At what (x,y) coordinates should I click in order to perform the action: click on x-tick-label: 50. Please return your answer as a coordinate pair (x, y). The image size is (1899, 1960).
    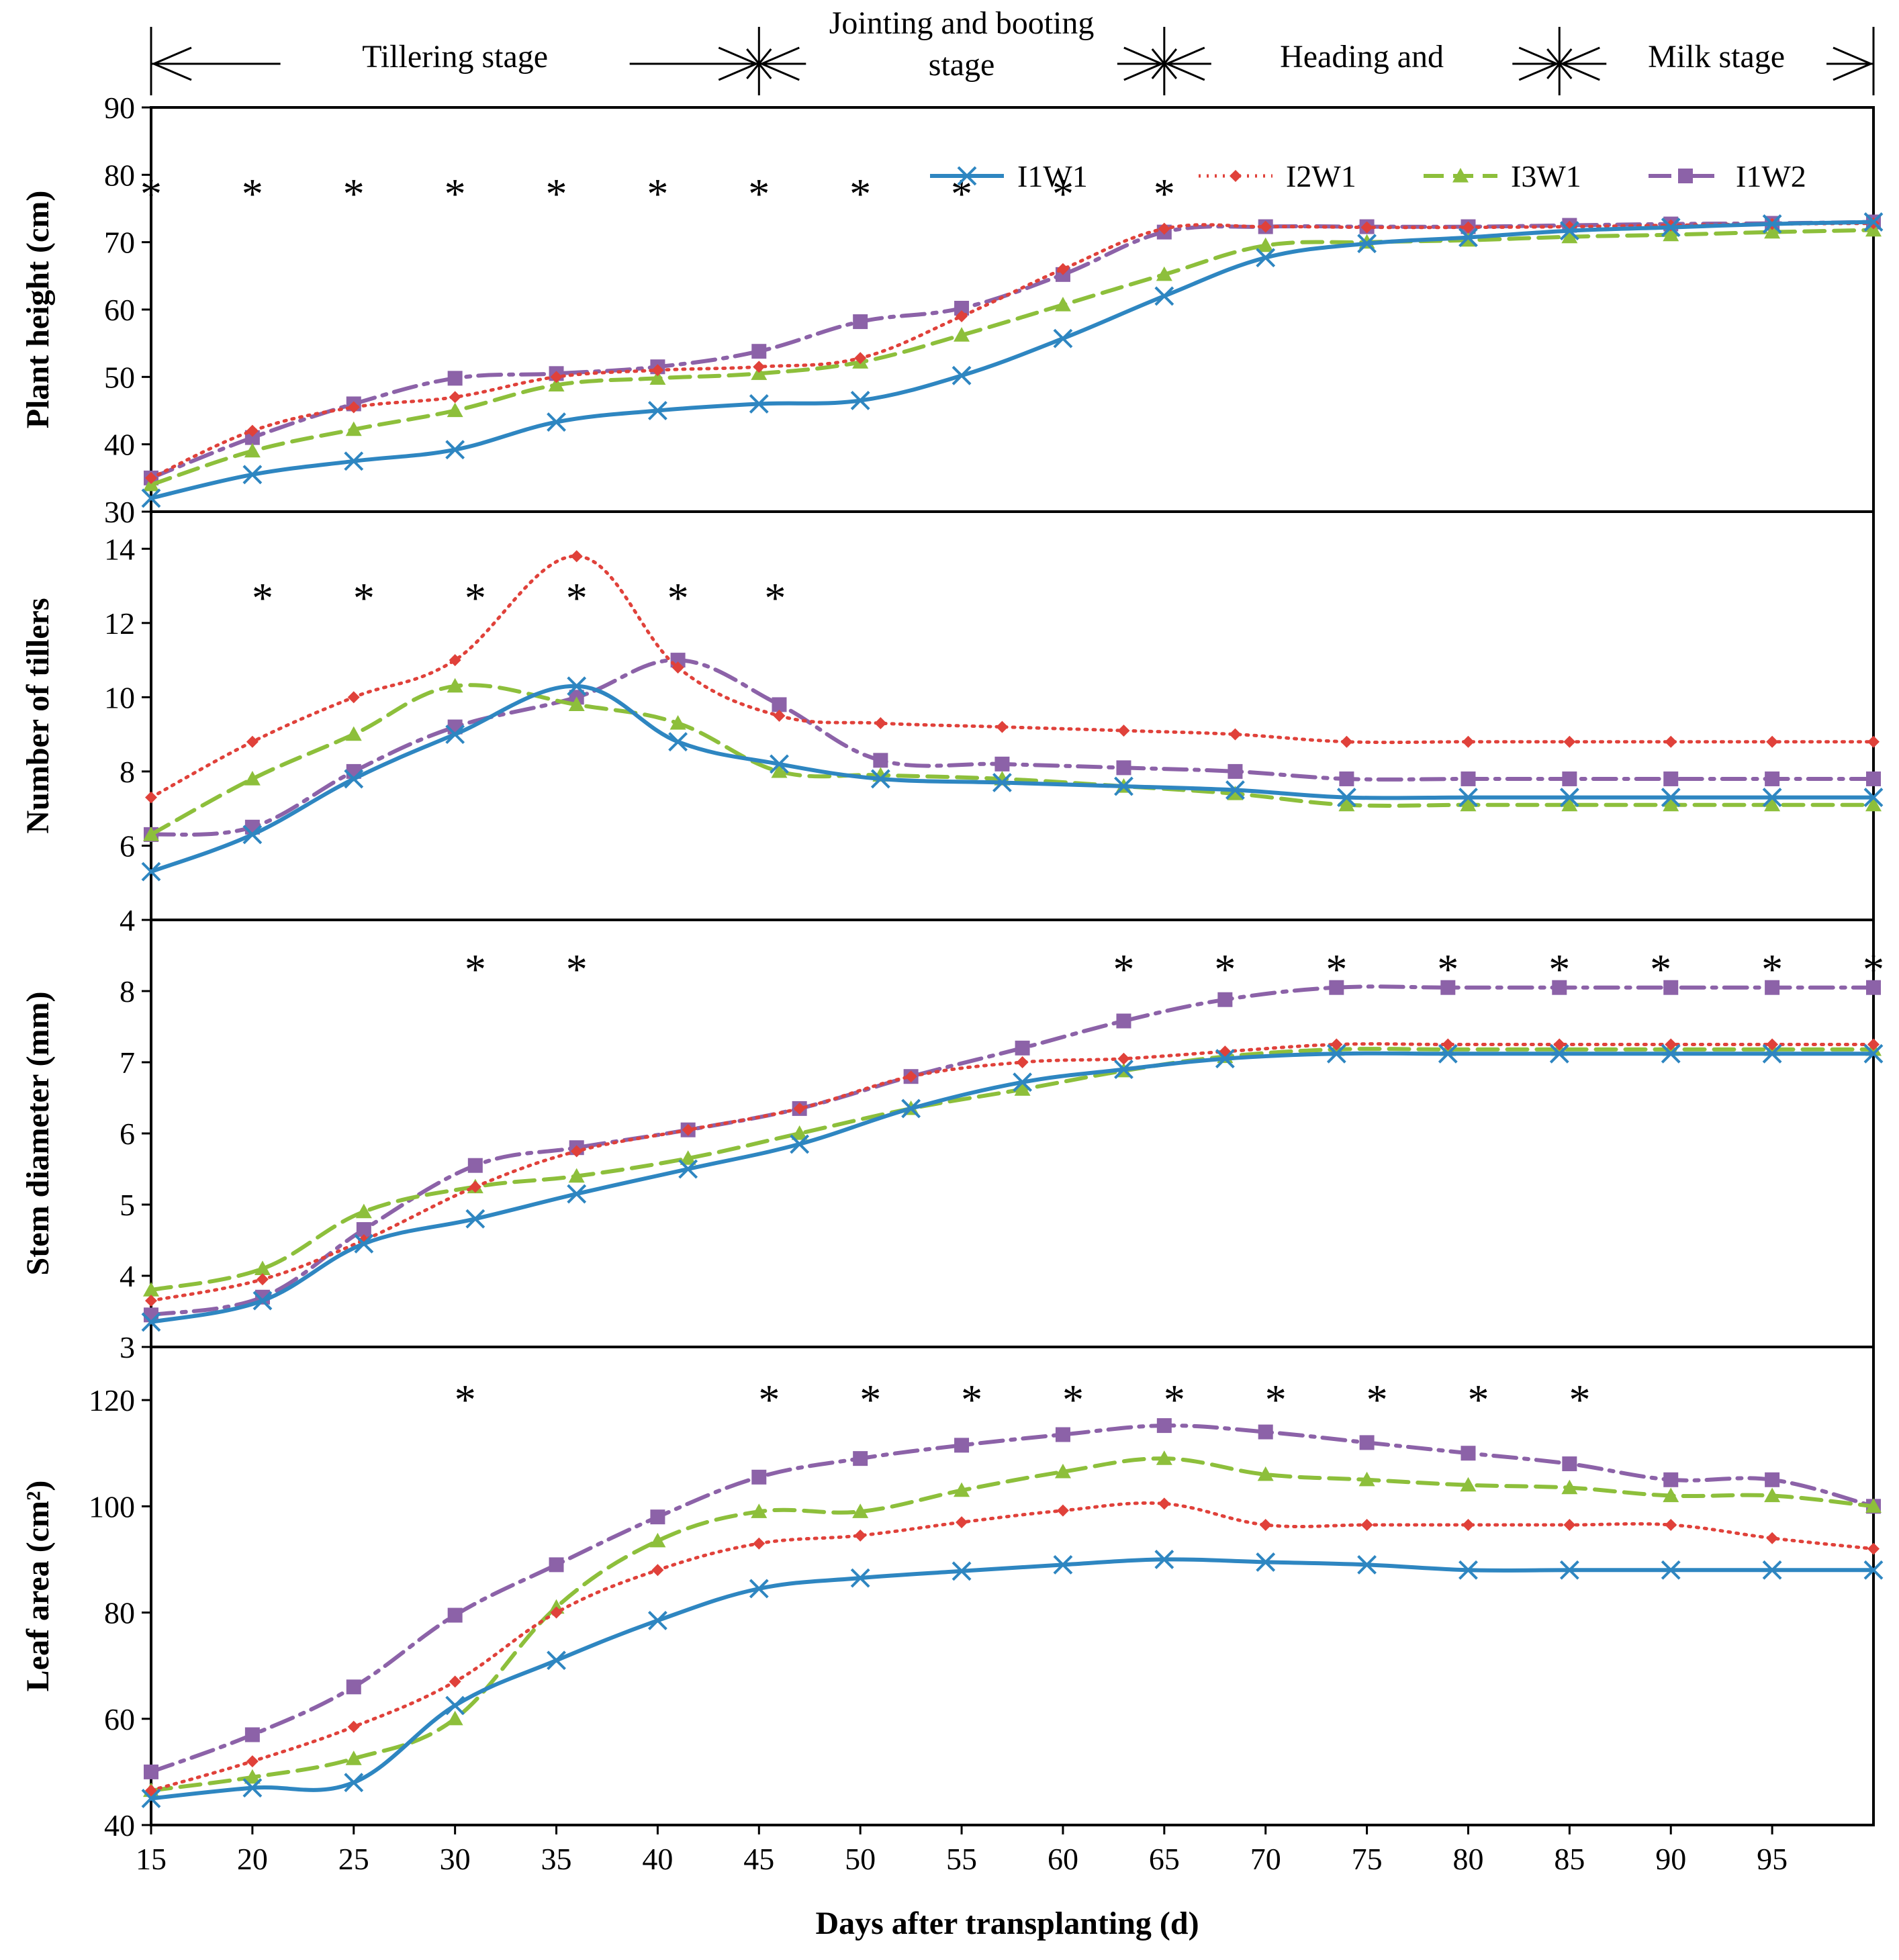
    Looking at the image, I should click on (860, 1859).